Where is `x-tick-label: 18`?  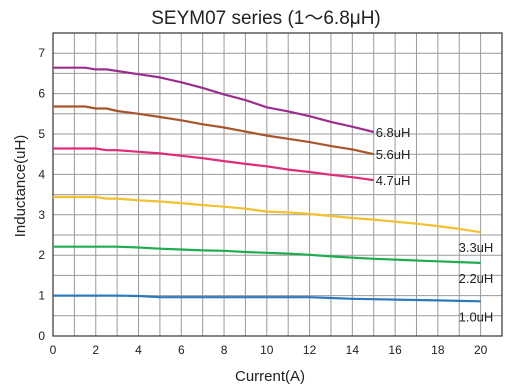 x-tick-label: 18 is located at coordinates (438, 350).